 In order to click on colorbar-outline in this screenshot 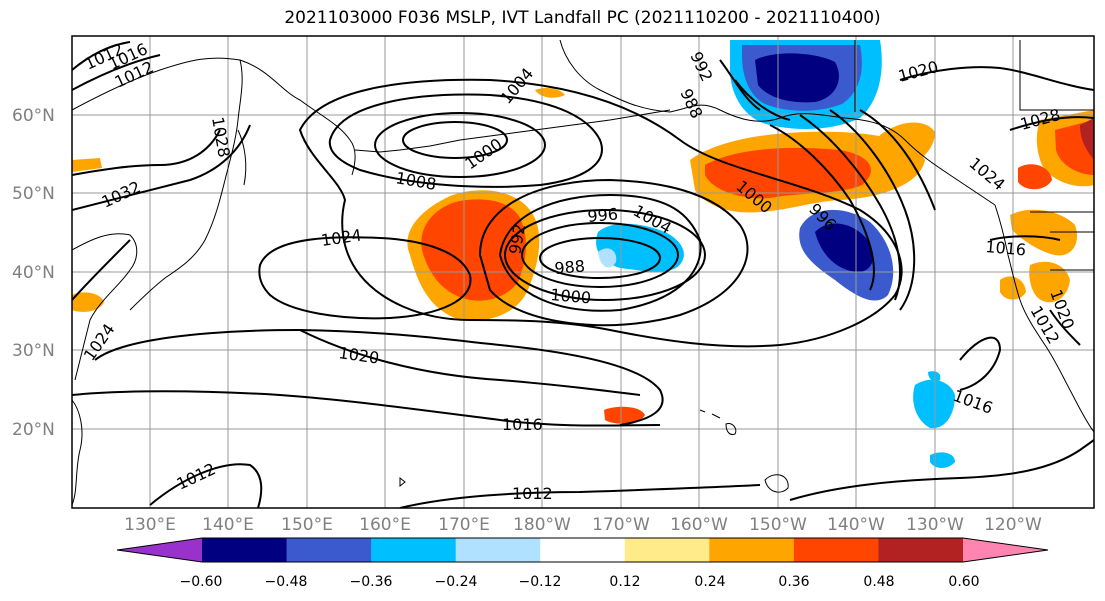, I will do `click(582, 550)`.